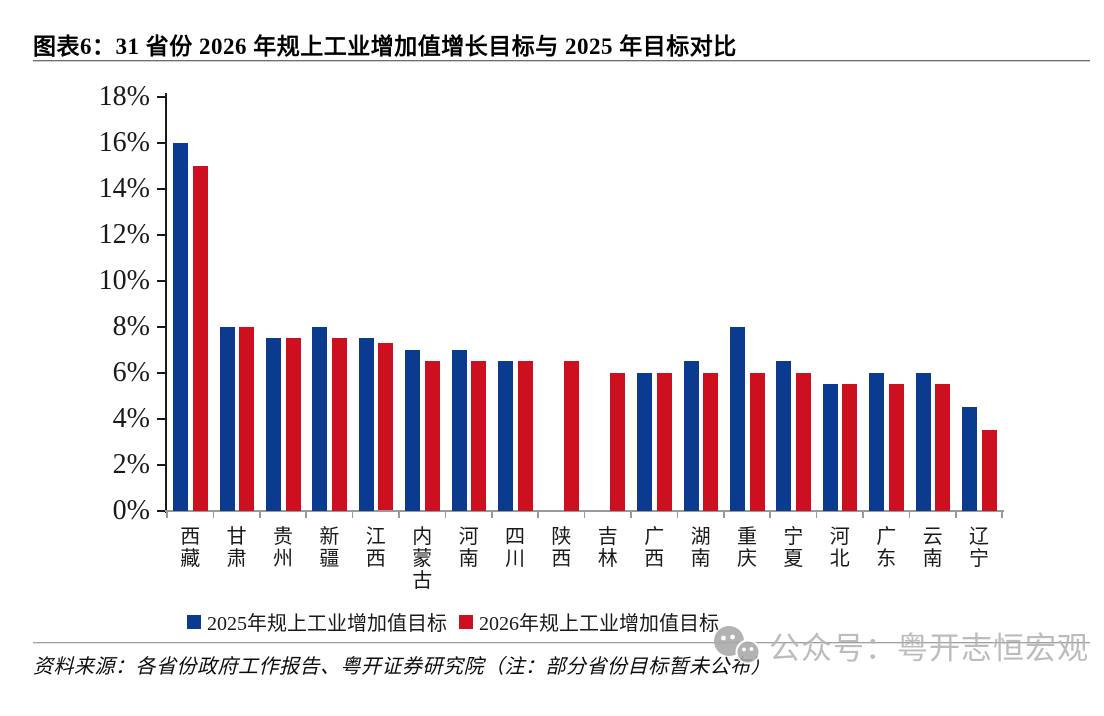  What do you see at coordinates (839, 547) in the screenshot?
I see `x-category-label-河北: 河 北` at bounding box center [839, 547].